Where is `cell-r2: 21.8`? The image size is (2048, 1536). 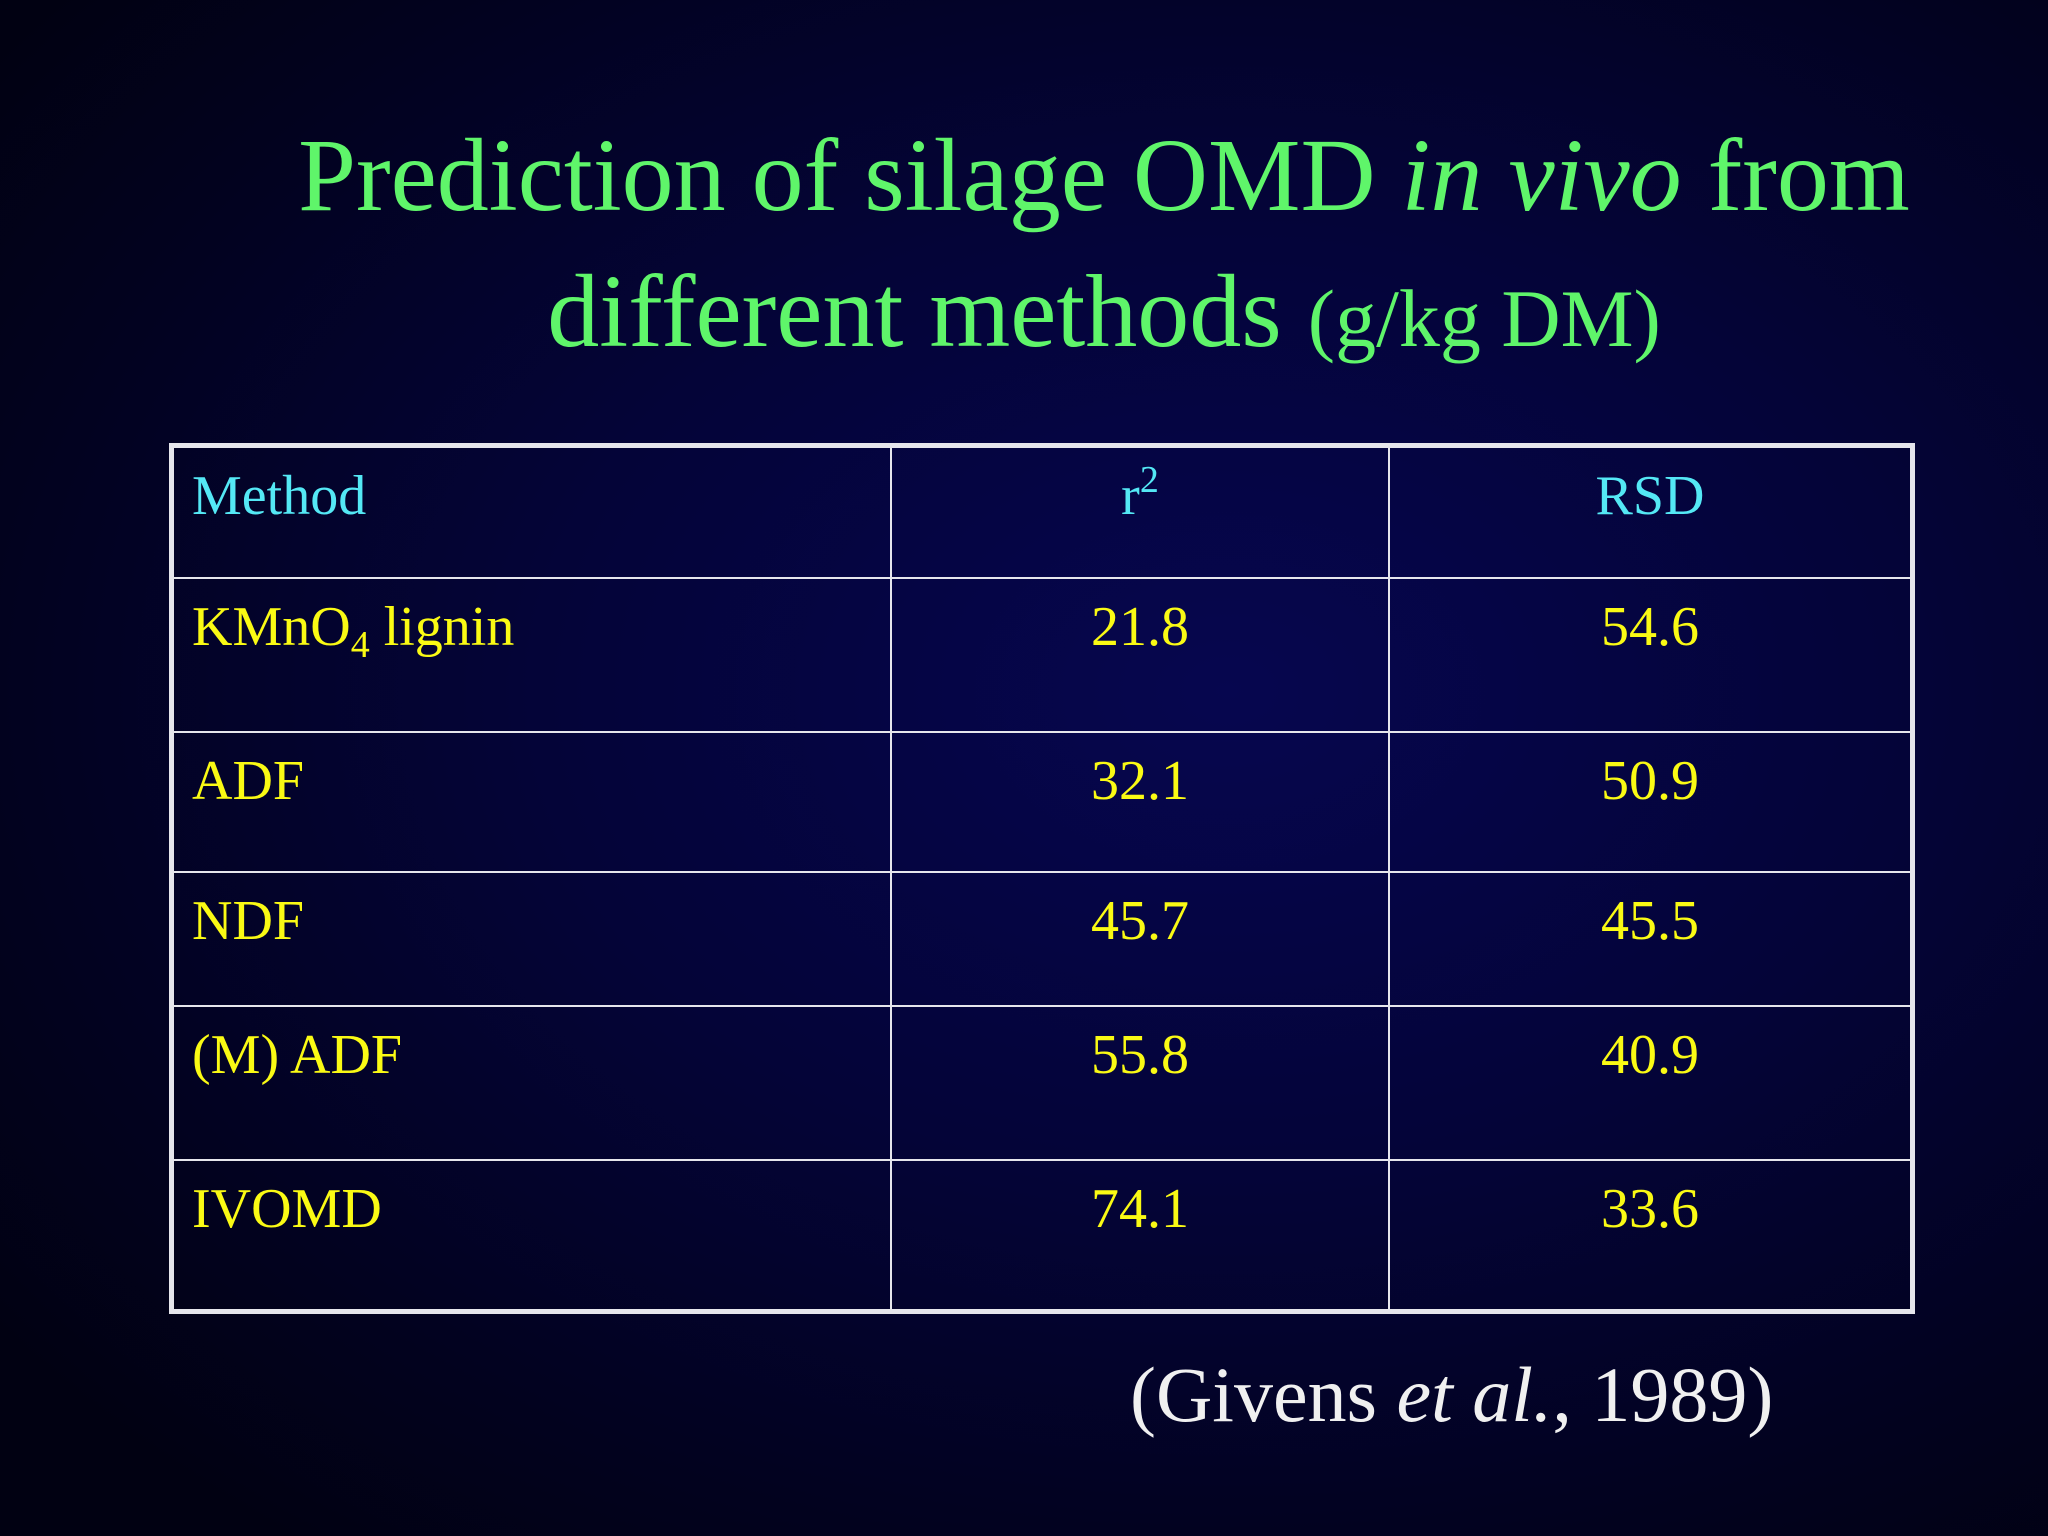
cell-r2: 21.8 is located at coordinates (1140, 654).